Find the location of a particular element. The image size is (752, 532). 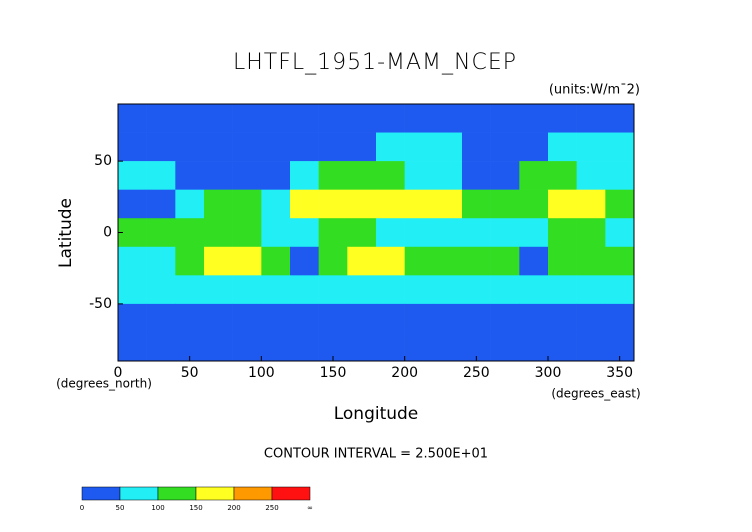

y-tick-label: 50 is located at coordinates (103, 161).